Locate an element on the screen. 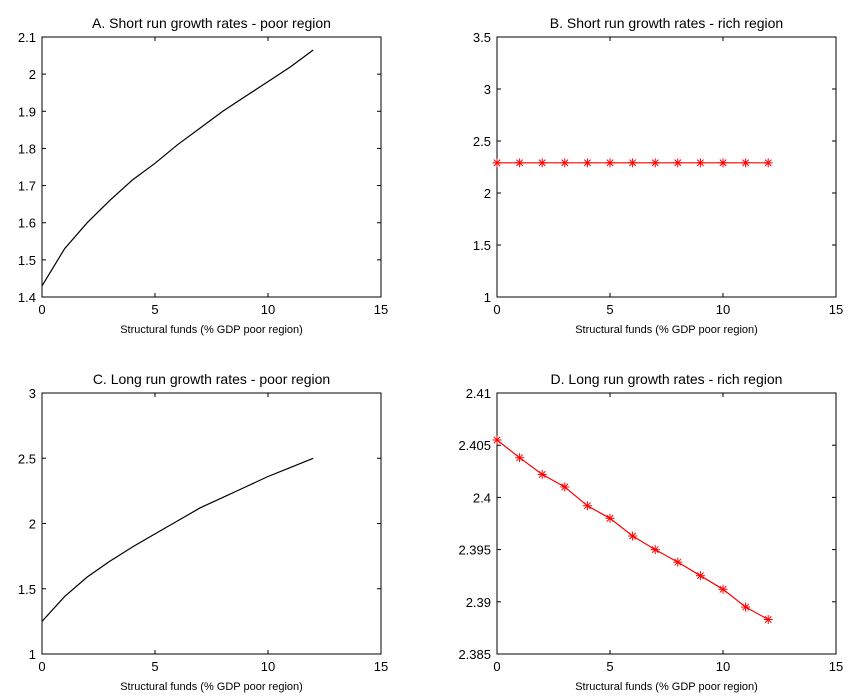  chart-title: B. Short run growth rates - rich region is located at coordinates (666, 23).